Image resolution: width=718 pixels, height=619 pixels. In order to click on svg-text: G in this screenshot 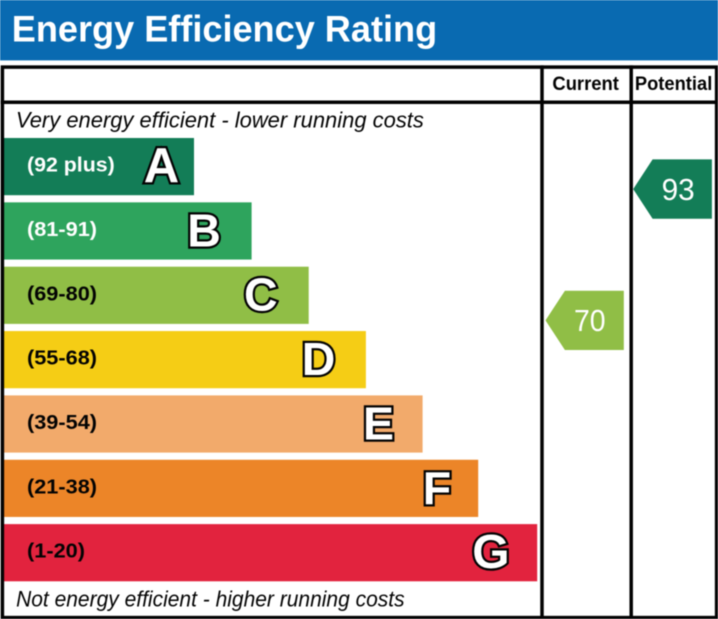, I will do `click(490, 552)`.